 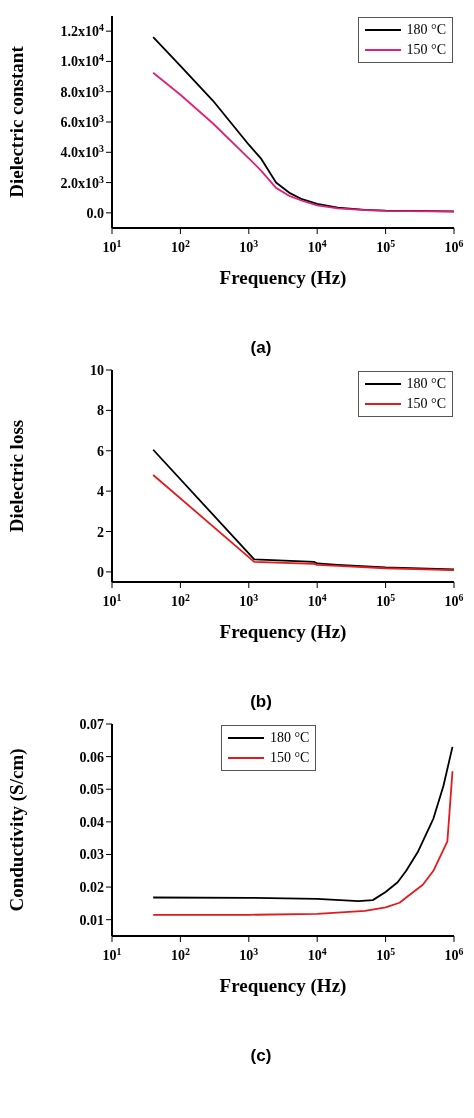 I want to click on y-axis-title: Conductivity (S/cm), so click(x=16, y=830).